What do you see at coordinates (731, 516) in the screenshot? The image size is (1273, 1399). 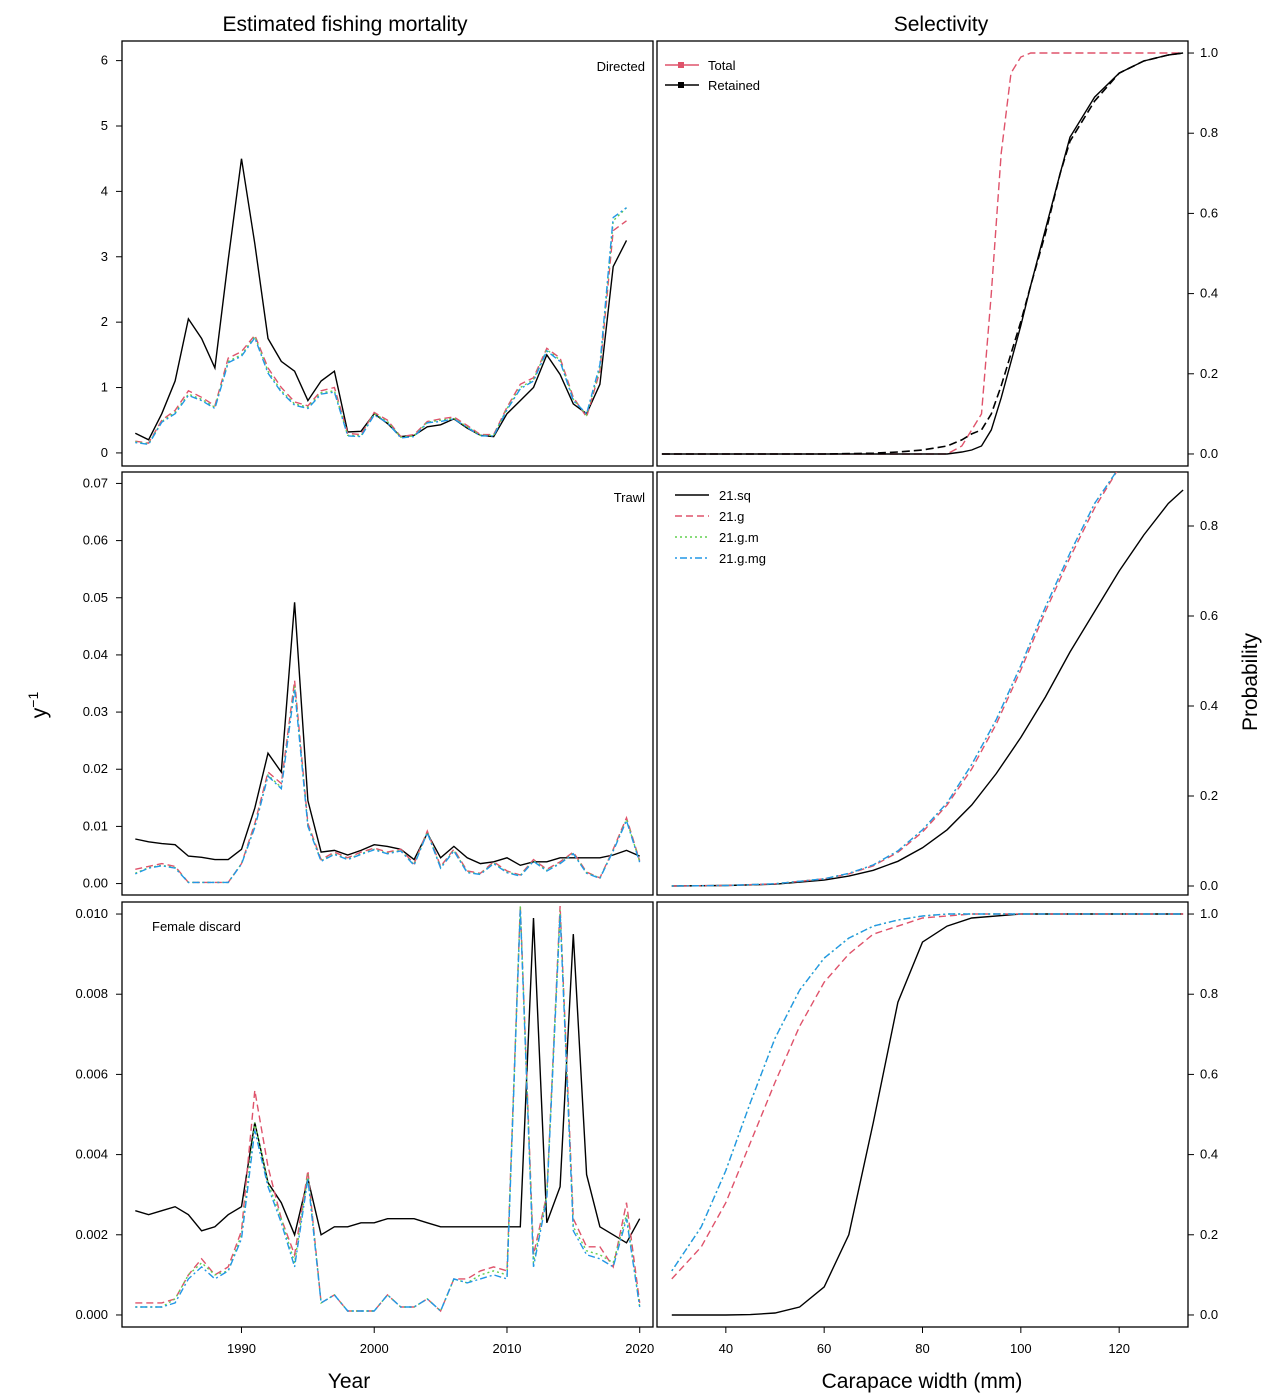 I see `legend-label: 21.g` at bounding box center [731, 516].